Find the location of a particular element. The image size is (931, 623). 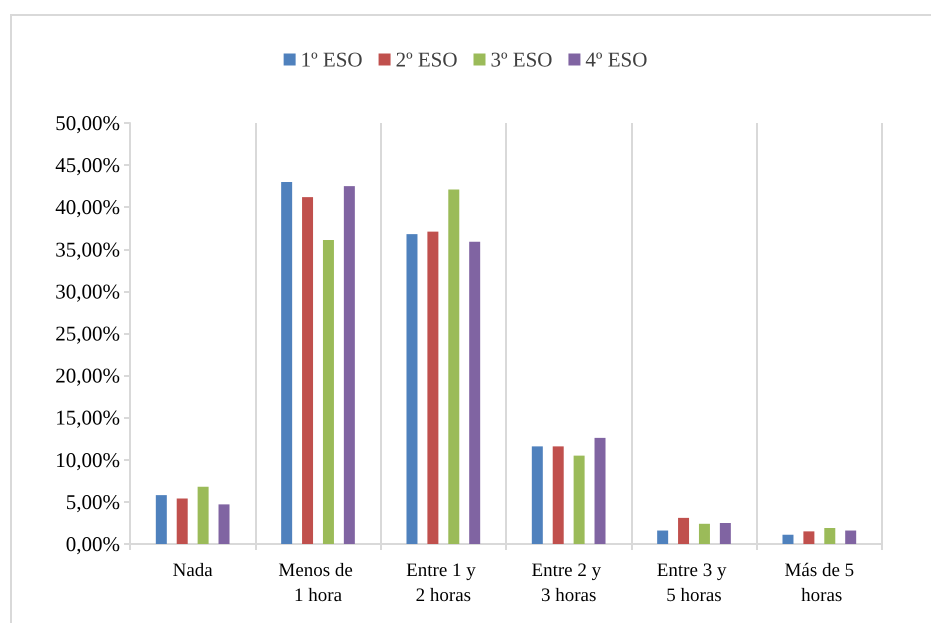

x-tick-label: Menos de 1 hora is located at coordinates (318, 583).